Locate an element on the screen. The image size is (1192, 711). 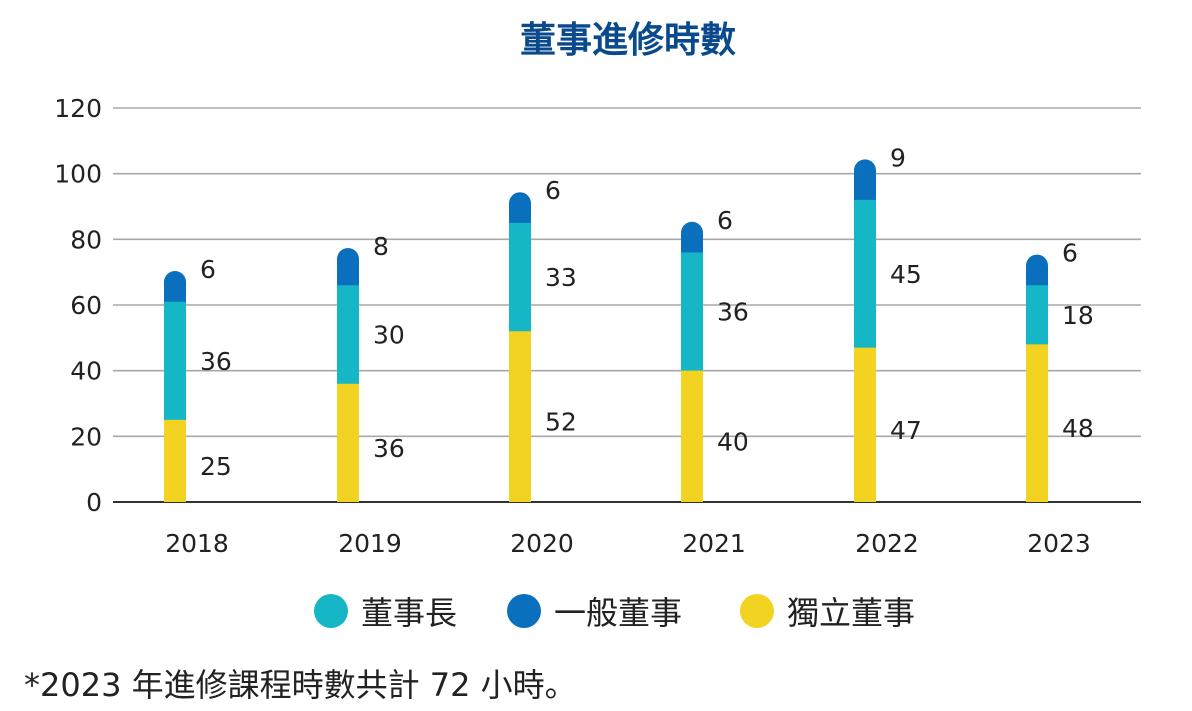
legend-item: 董事長 is located at coordinates (385, 613).